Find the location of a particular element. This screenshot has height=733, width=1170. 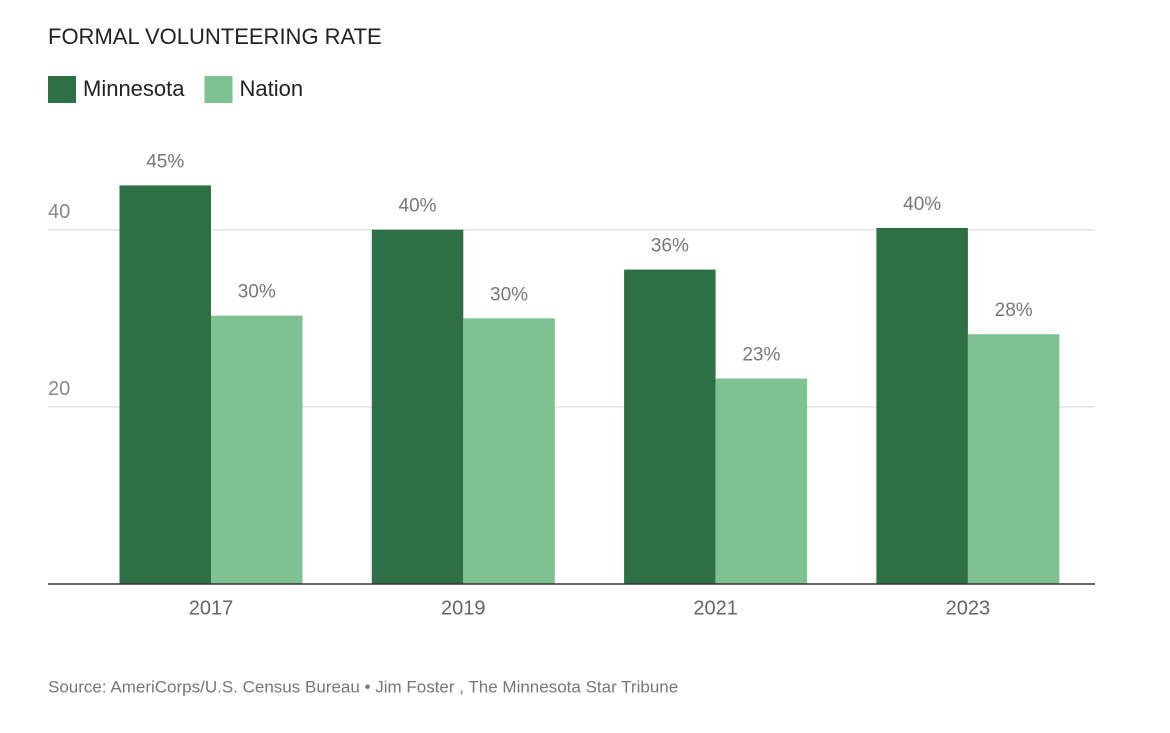

x-tick-label: 2017 is located at coordinates (211, 608).